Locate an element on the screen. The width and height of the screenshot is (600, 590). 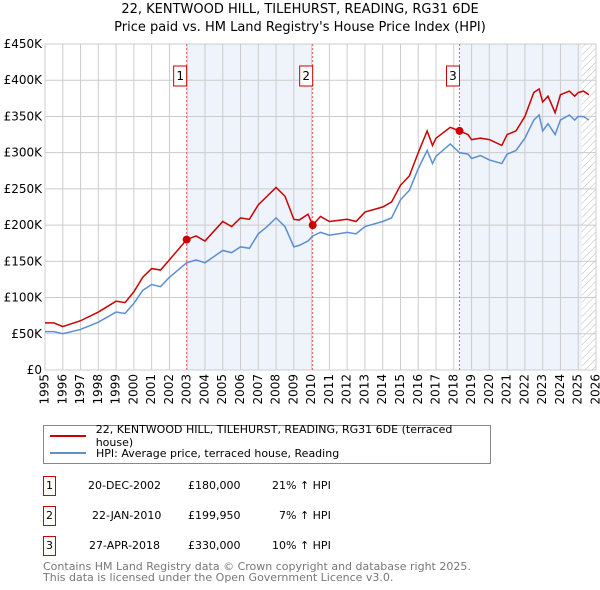
y-tick-label: £100K is located at coordinates (24, 298).